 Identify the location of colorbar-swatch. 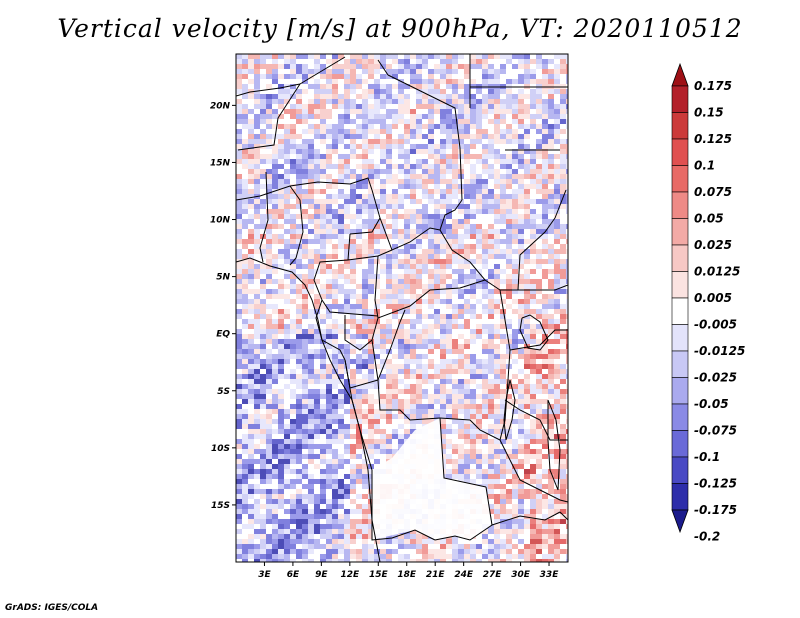
(680, 258).